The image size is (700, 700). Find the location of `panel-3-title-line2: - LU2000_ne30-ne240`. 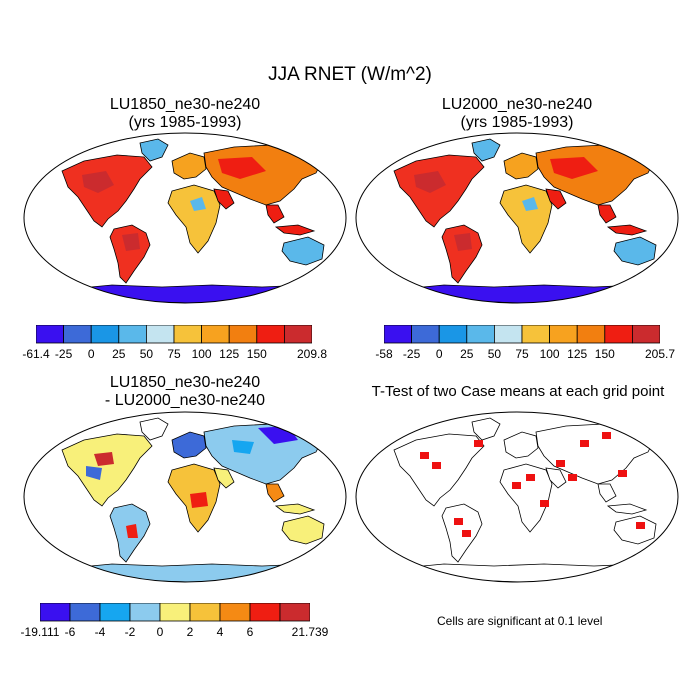

panel-3-title-line2: - LU2000_ne30-ne240 is located at coordinates (185, 400).